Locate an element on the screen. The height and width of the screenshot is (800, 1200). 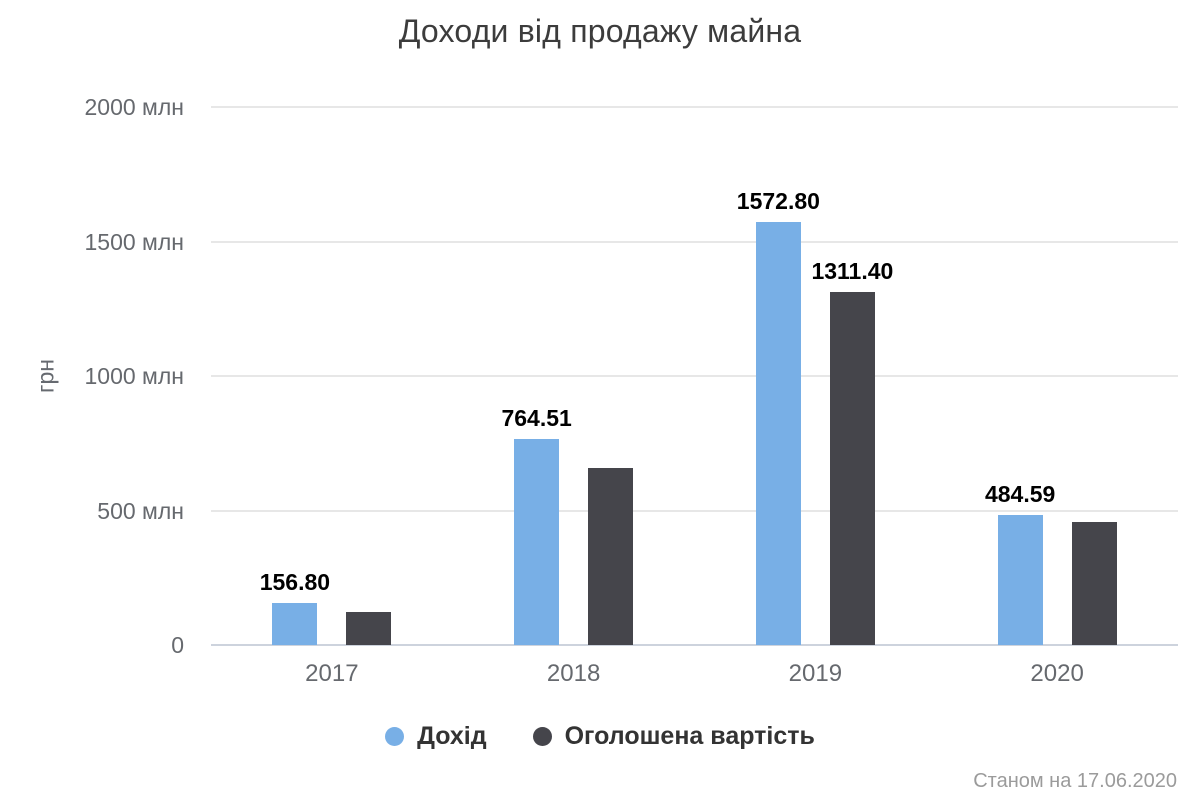
y-tick-label-0: 0 is located at coordinates (177, 645).